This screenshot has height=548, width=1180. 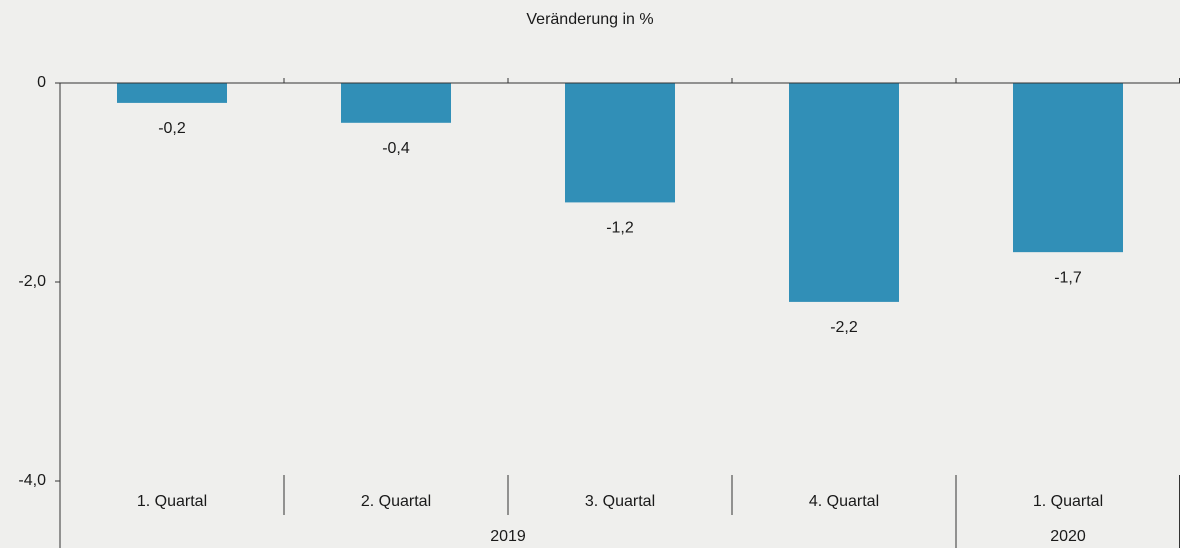 I want to click on group-label: 2020, so click(x=1068, y=536).